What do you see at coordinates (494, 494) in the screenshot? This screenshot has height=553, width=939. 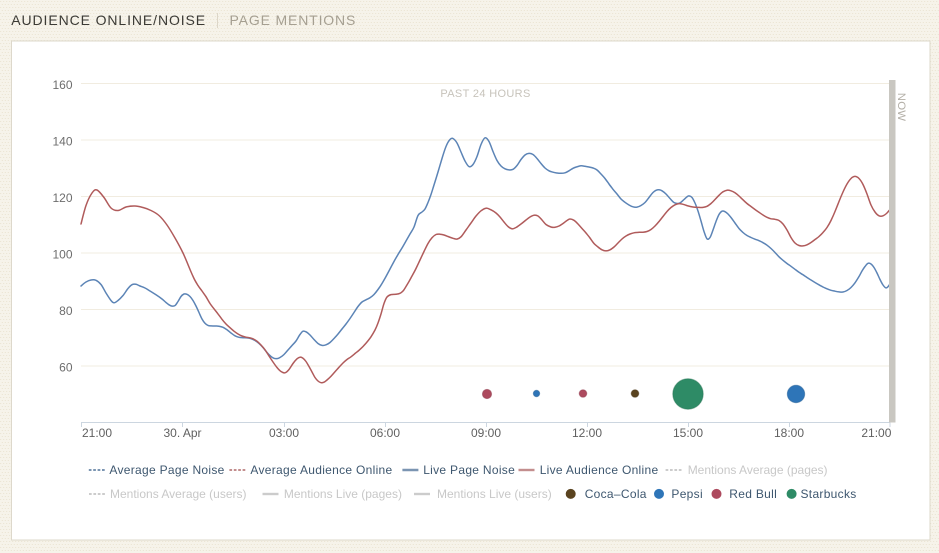 I see `svg-text: Mentions Live (users)` at bounding box center [494, 494].